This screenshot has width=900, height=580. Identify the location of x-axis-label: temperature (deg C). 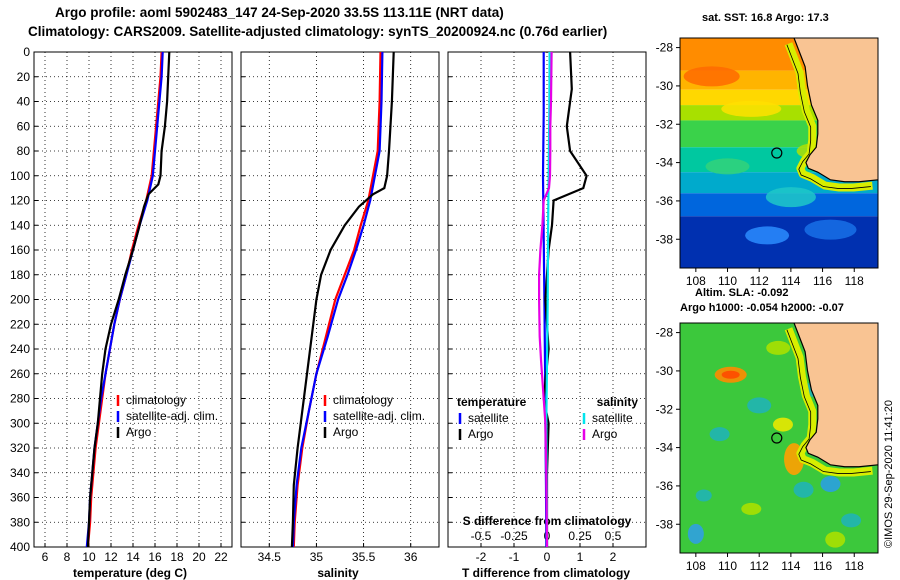
(130, 573).